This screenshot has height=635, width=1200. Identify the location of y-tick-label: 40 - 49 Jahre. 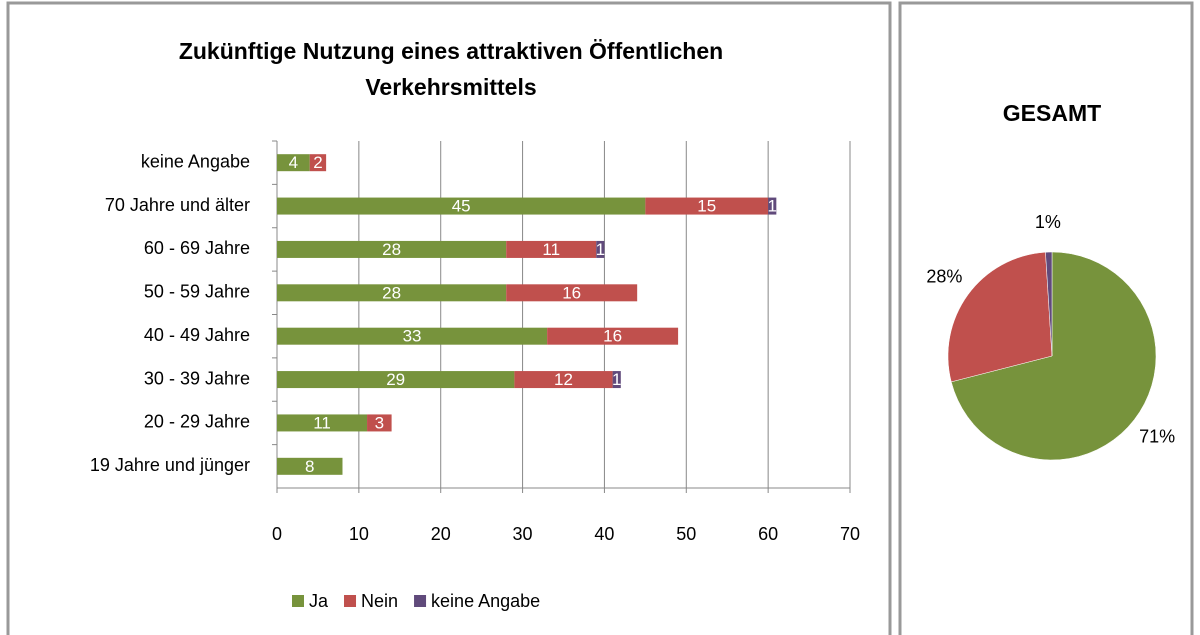
(197, 335).